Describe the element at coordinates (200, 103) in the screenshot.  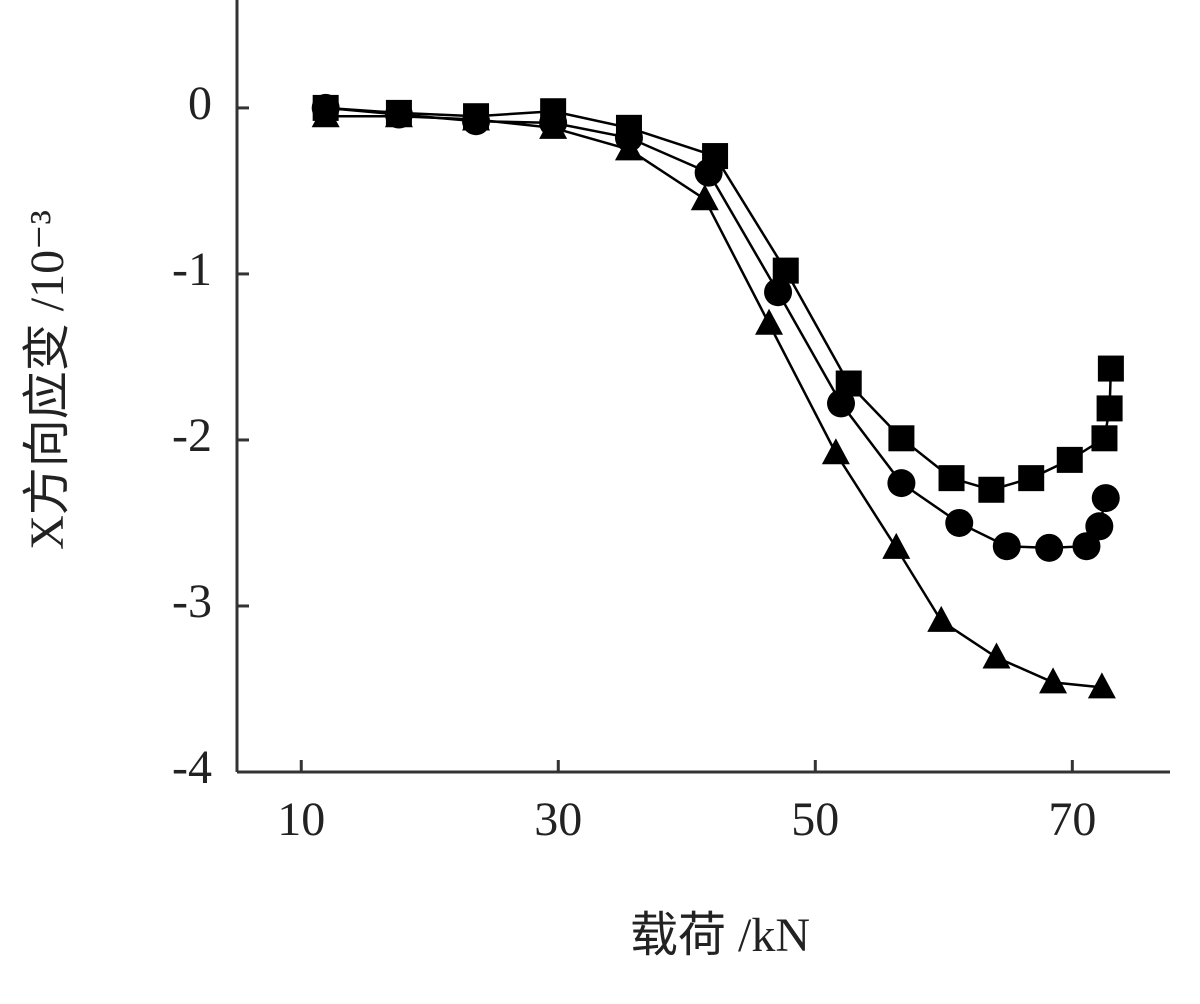
I see `y-tick-label: 0` at that location.